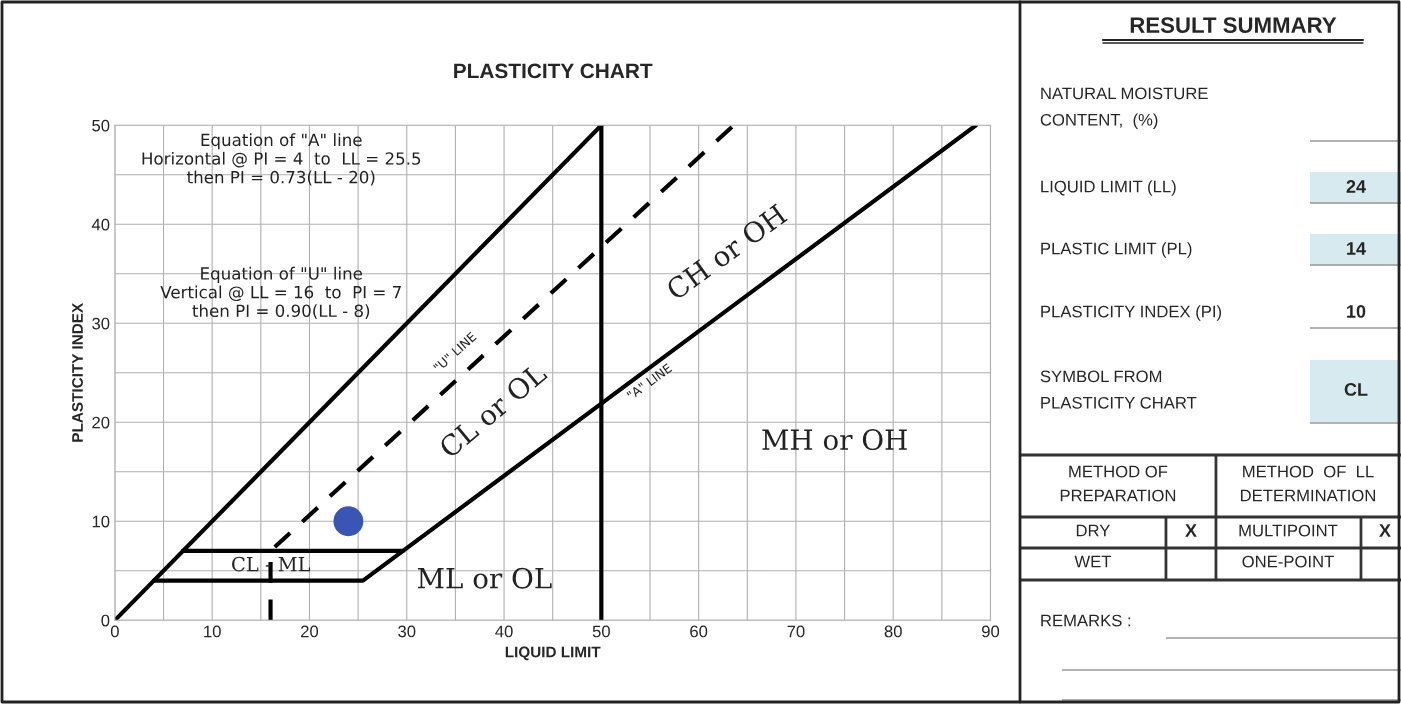 The image size is (1401, 704). Describe the element at coordinates (1118, 483) in the screenshot. I see `text: METHOD OF PREPARATION` at that location.